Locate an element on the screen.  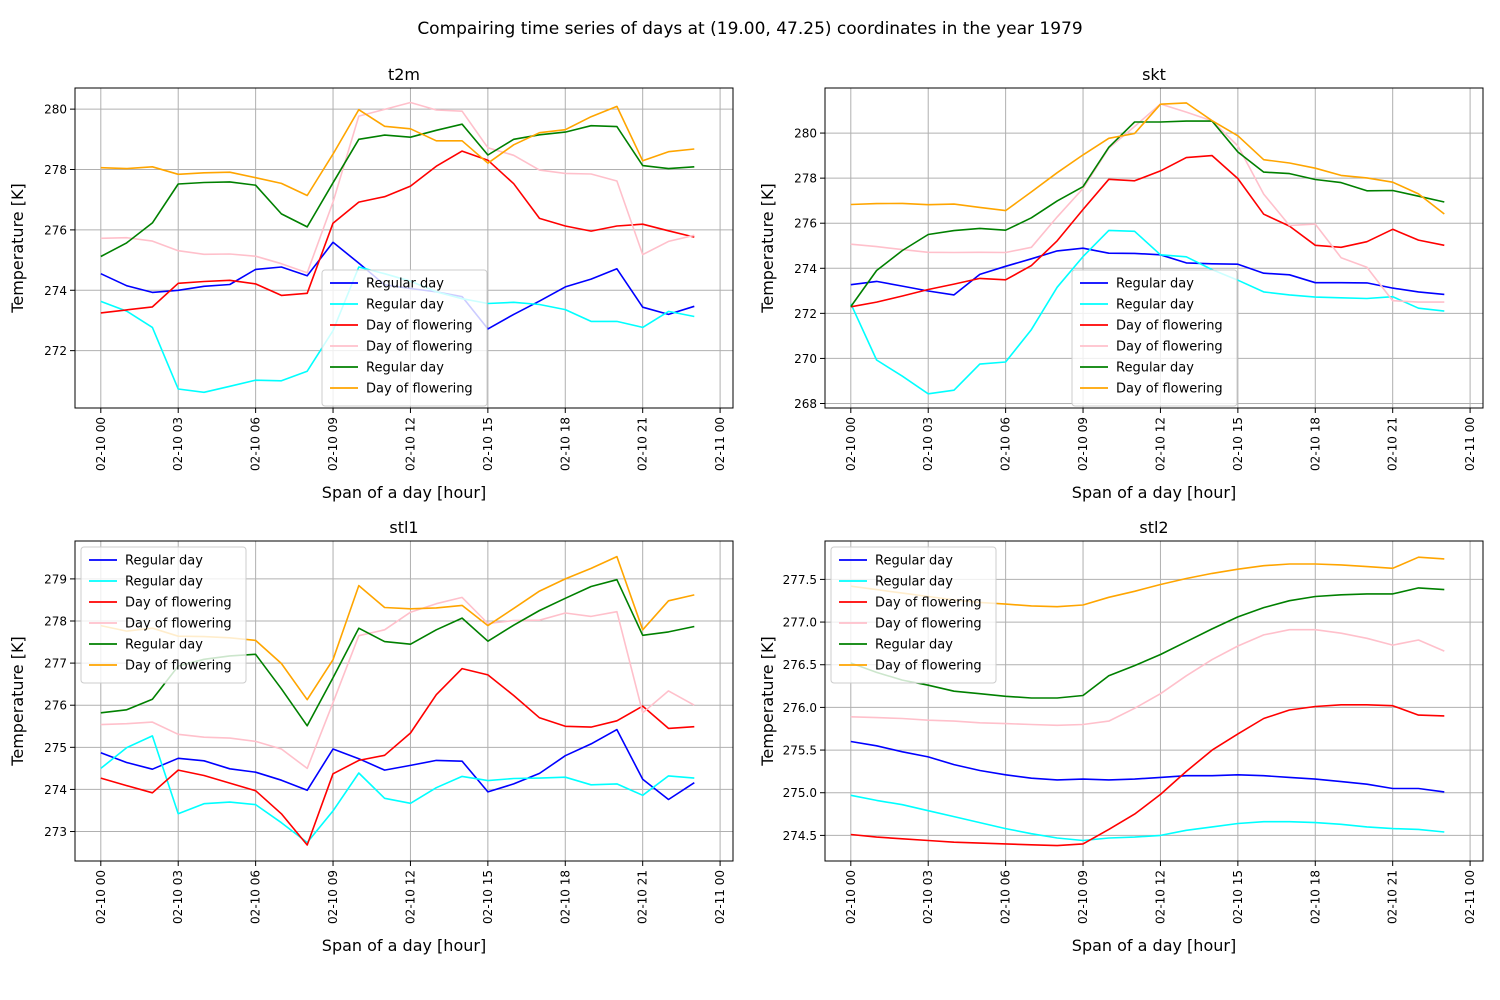
y-tick-label: 275.5 is located at coordinates (800, 751).